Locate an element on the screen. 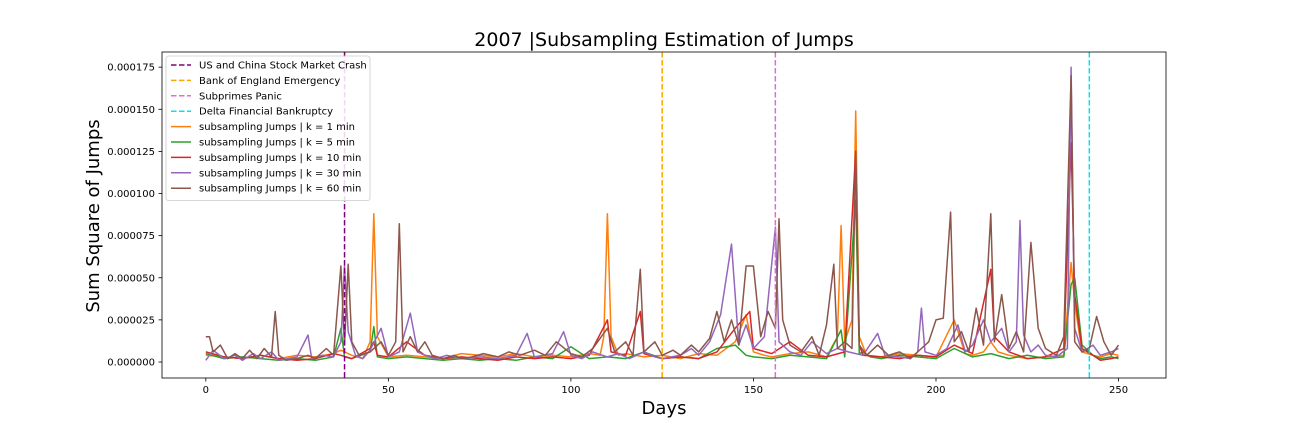  legend-label: Subprimes Panic is located at coordinates (240, 96).